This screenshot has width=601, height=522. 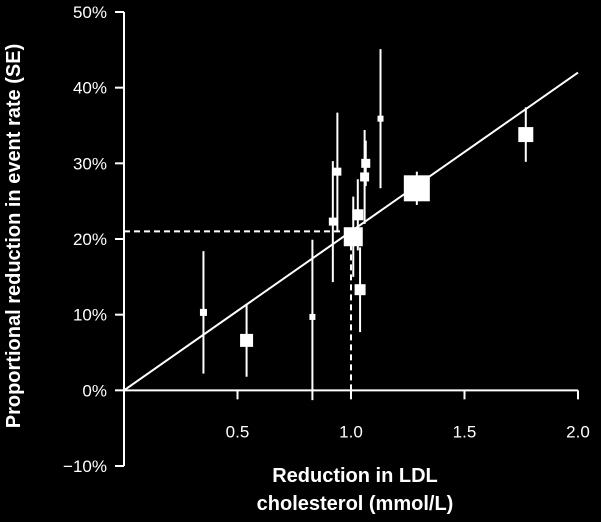 What do you see at coordinates (90, 239) in the screenshot?
I see `y-tick-label: 20%` at bounding box center [90, 239].